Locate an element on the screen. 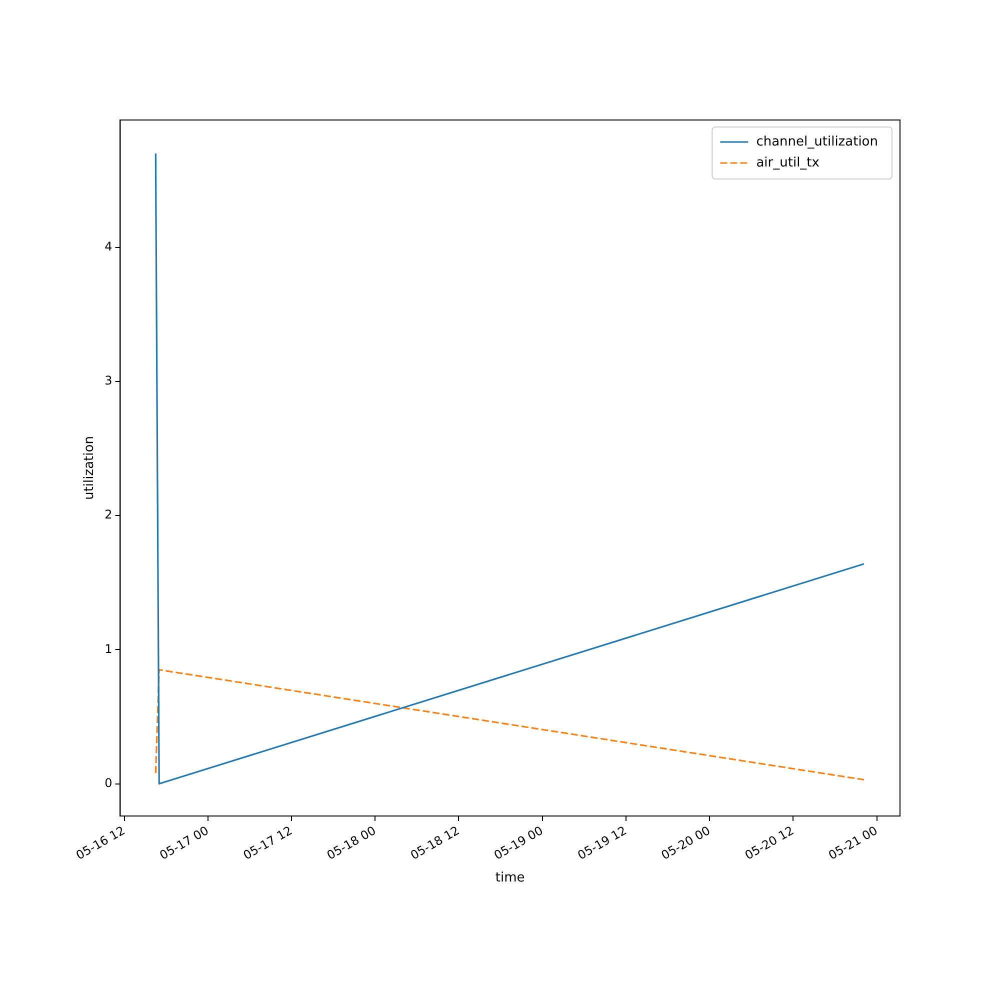 The image size is (1000, 1000). legend-label: air_util_tx is located at coordinates (788, 162).